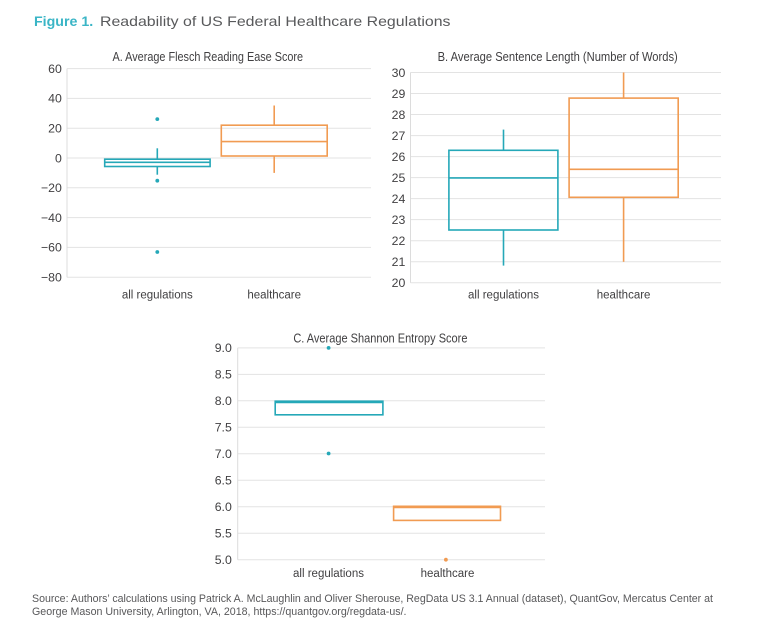 This screenshot has width=768, height=633. What do you see at coordinates (55, 69) in the screenshot?
I see `svg-text: 60` at bounding box center [55, 69].